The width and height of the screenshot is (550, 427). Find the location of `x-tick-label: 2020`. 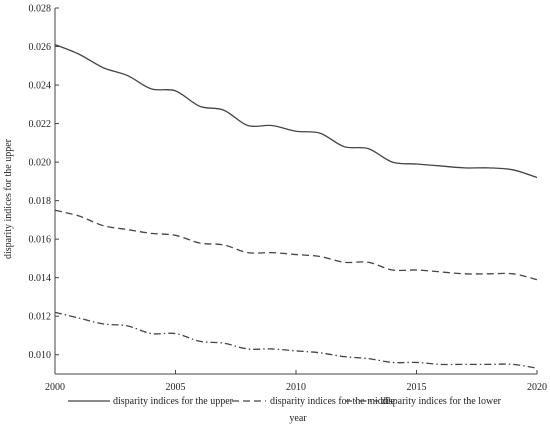

x-tick-label: 2020 is located at coordinates (537, 387).